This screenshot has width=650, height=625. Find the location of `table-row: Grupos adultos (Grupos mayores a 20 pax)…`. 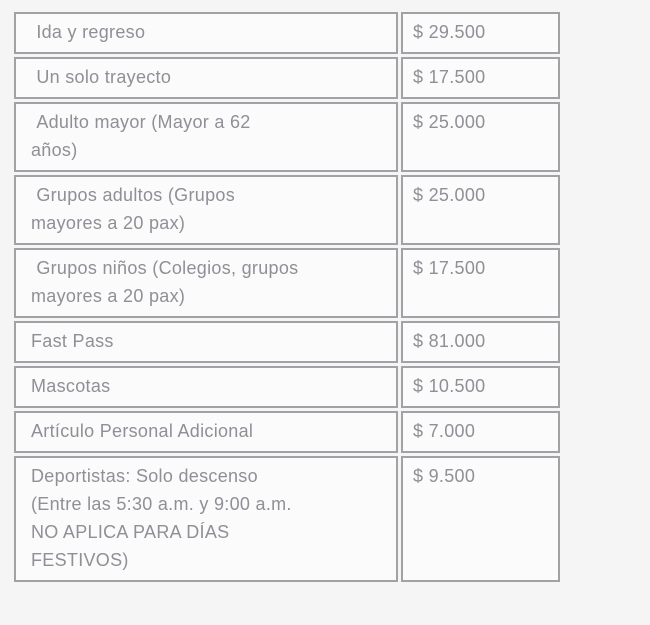

table-row: Grupos adultos (Grupos mayores a 20 pax)… is located at coordinates (287, 210).